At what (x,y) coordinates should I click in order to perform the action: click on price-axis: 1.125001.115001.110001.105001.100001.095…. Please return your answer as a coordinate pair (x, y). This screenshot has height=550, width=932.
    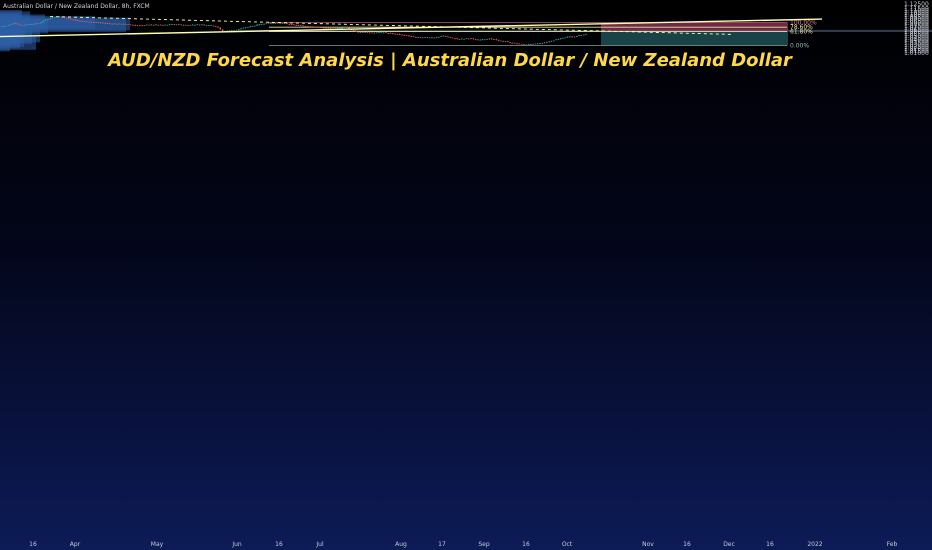
    Looking at the image, I should click on (916, 29).